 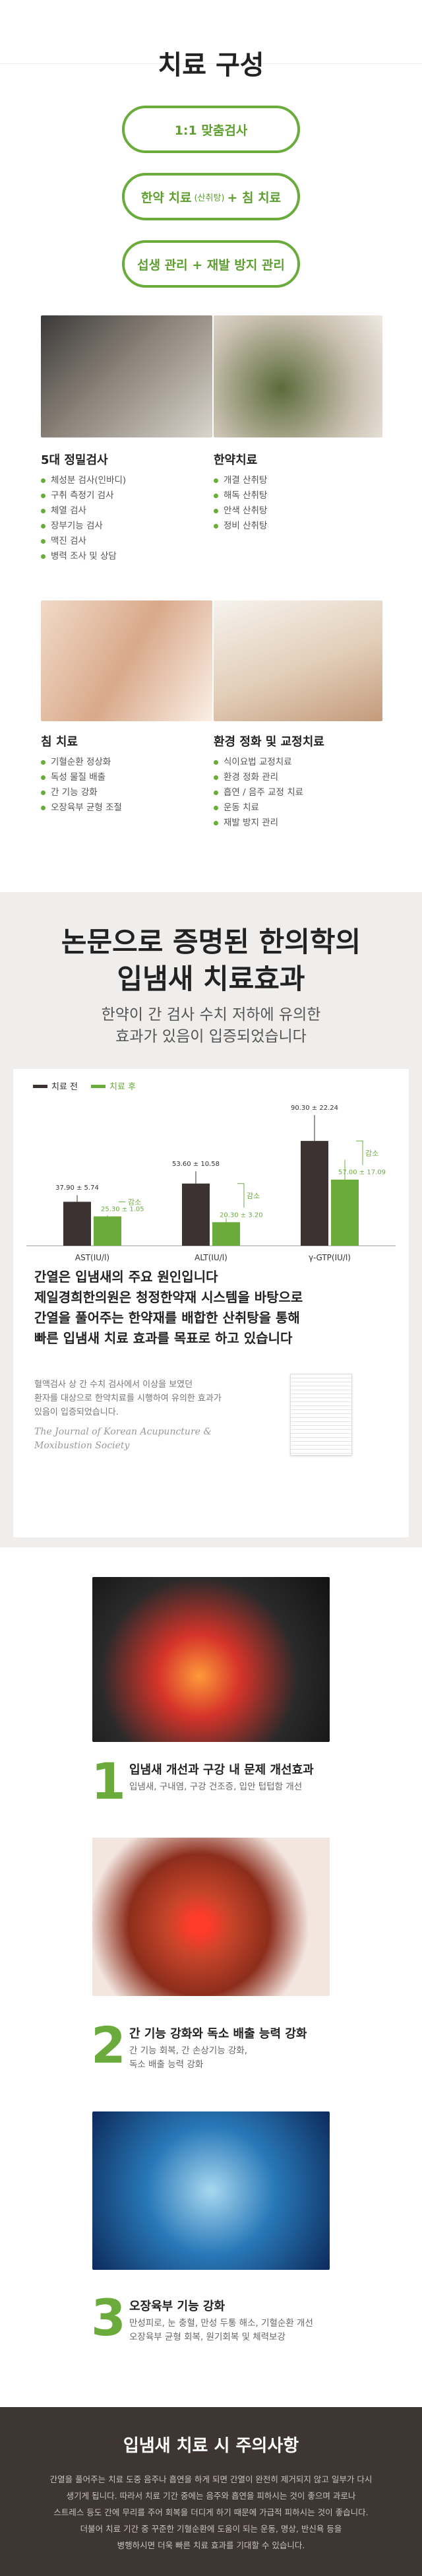 What do you see at coordinates (196, 1164) in the screenshot?
I see `value-label: 53.60 ± 10.58` at bounding box center [196, 1164].